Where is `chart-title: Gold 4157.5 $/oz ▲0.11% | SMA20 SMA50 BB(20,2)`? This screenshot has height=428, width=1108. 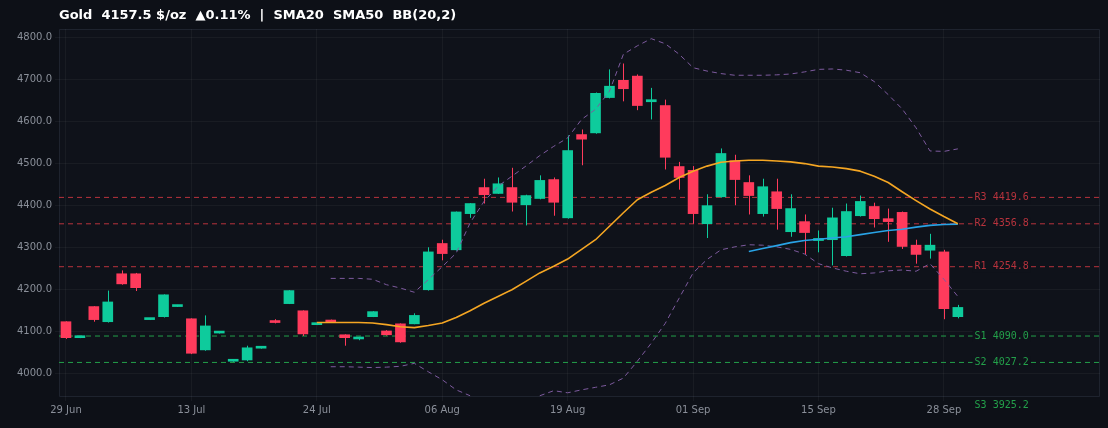 chart-title: Gold 4157.5 $/oz ▲0.11% | SMA20 SMA50 BB(20,2) is located at coordinates (258, 15).